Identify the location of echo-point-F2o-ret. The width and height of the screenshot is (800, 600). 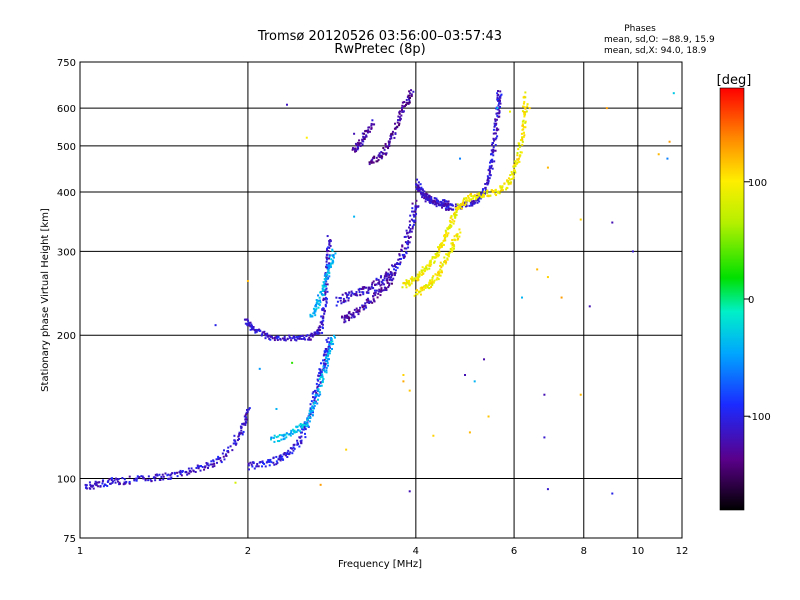
(433, 202).